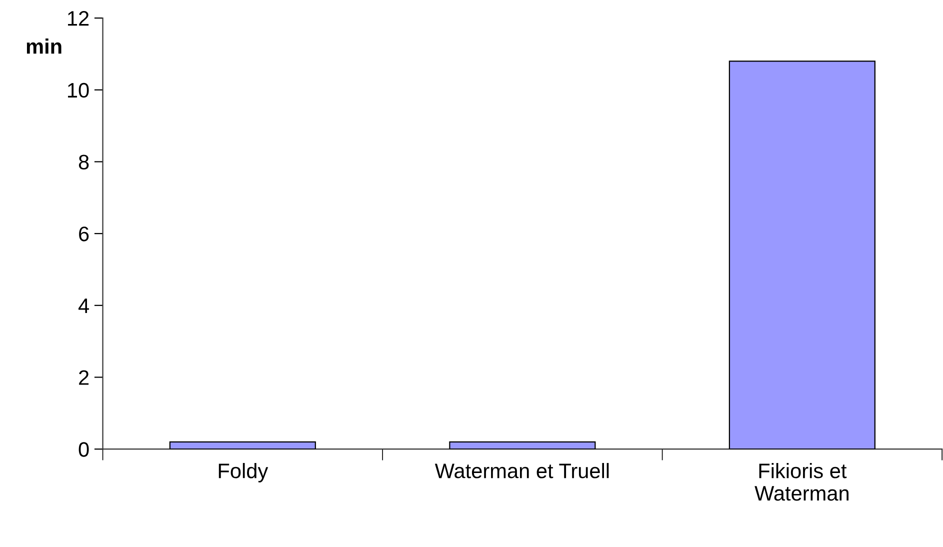 The width and height of the screenshot is (943, 547). What do you see at coordinates (521, 470) in the screenshot?
I see `x-tick-label: Waterman et Truell` at bounding box center [521, 470].